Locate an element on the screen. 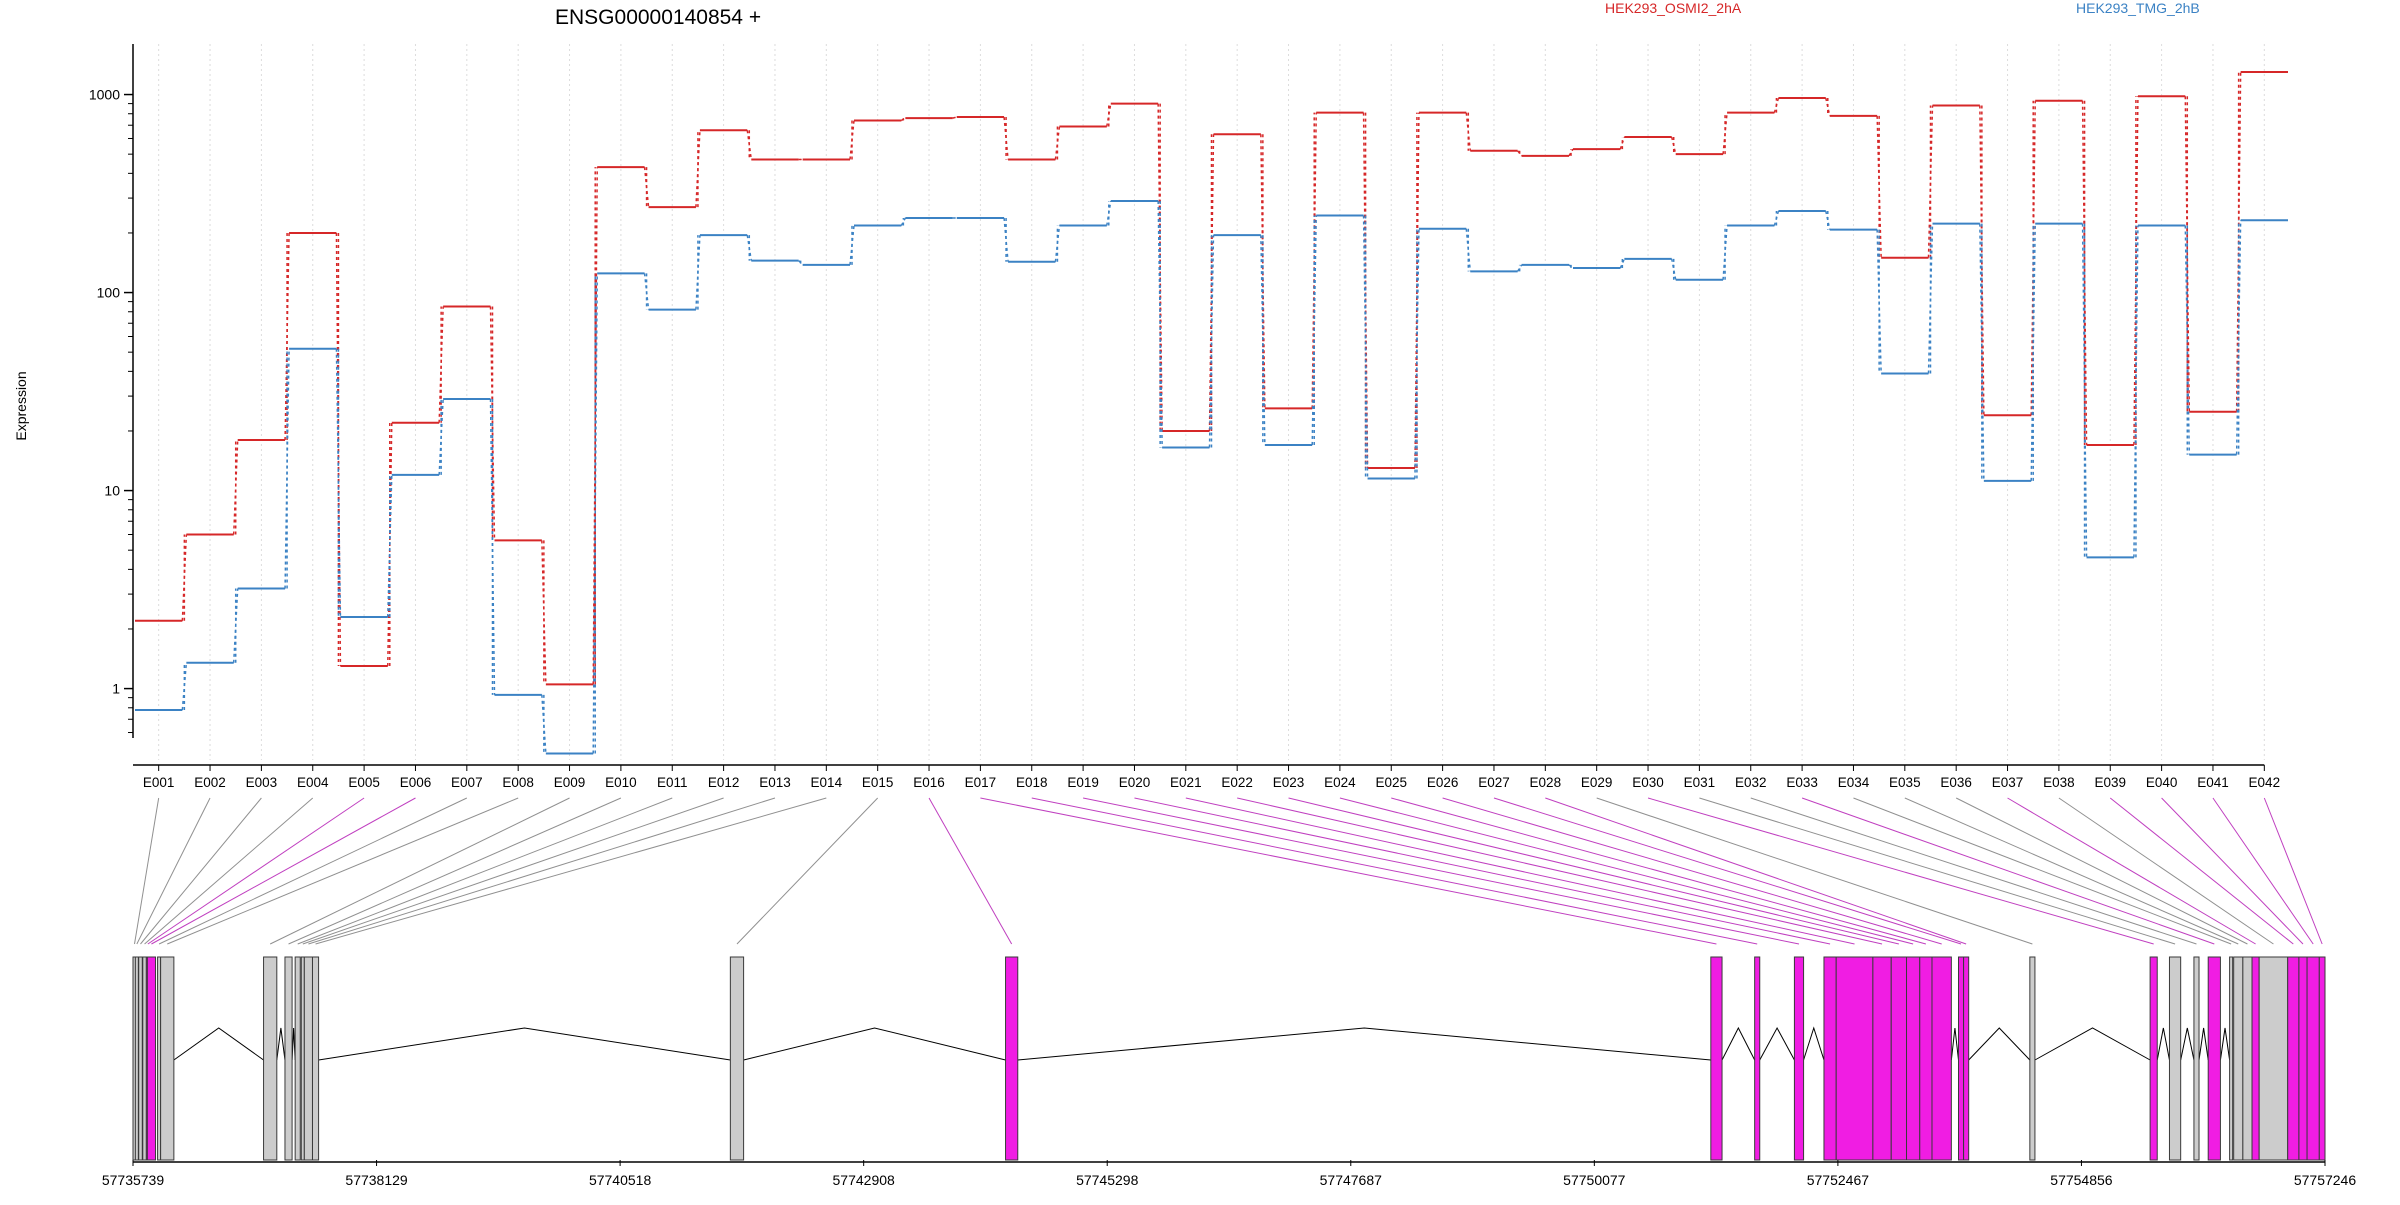 The image size is (2400, 1205). coord-tick-label: 57745298 is located at coordinates (1107, 1180).